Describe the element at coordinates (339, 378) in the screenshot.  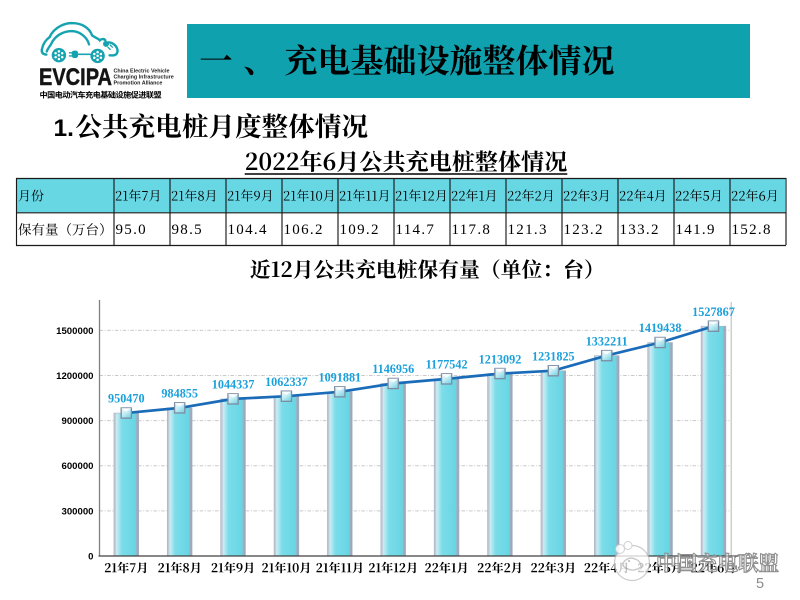
I see `svg-text: 1091881` at that location.